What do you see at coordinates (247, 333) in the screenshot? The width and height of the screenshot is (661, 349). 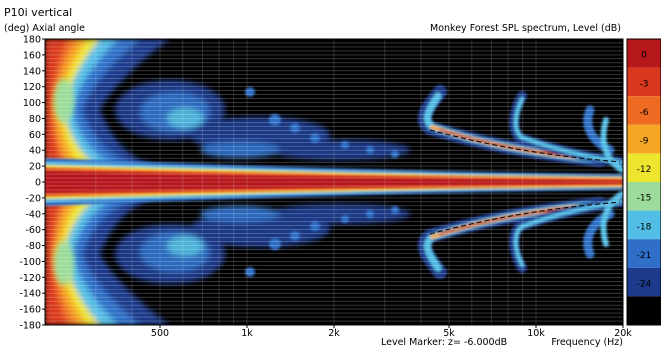 I see `x-tick-label: 1k` at bounding box center [247, 333].